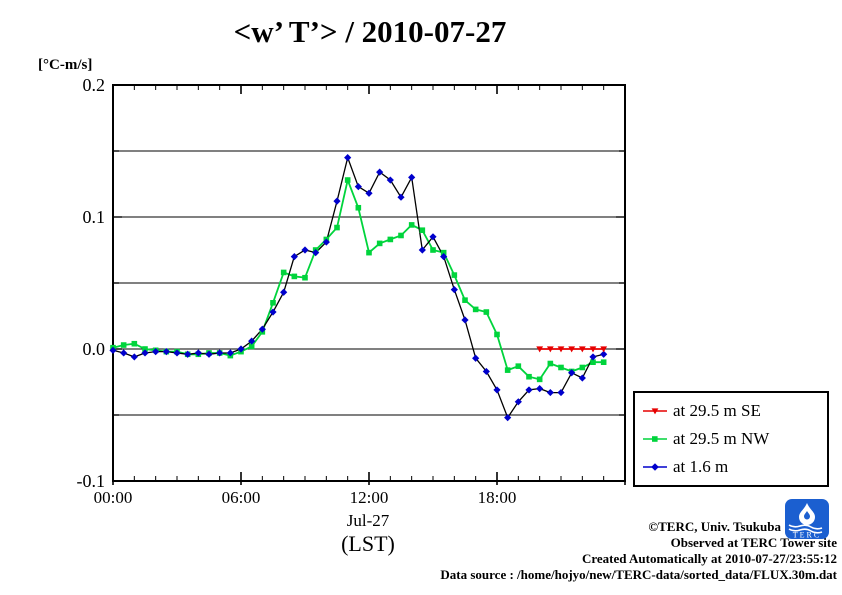 This screenshot has height=595, width=842. What do you see at coordinates (655, 467) in the screenshot?
I see `legend-marker-blue` at bounding box center [655, 467].